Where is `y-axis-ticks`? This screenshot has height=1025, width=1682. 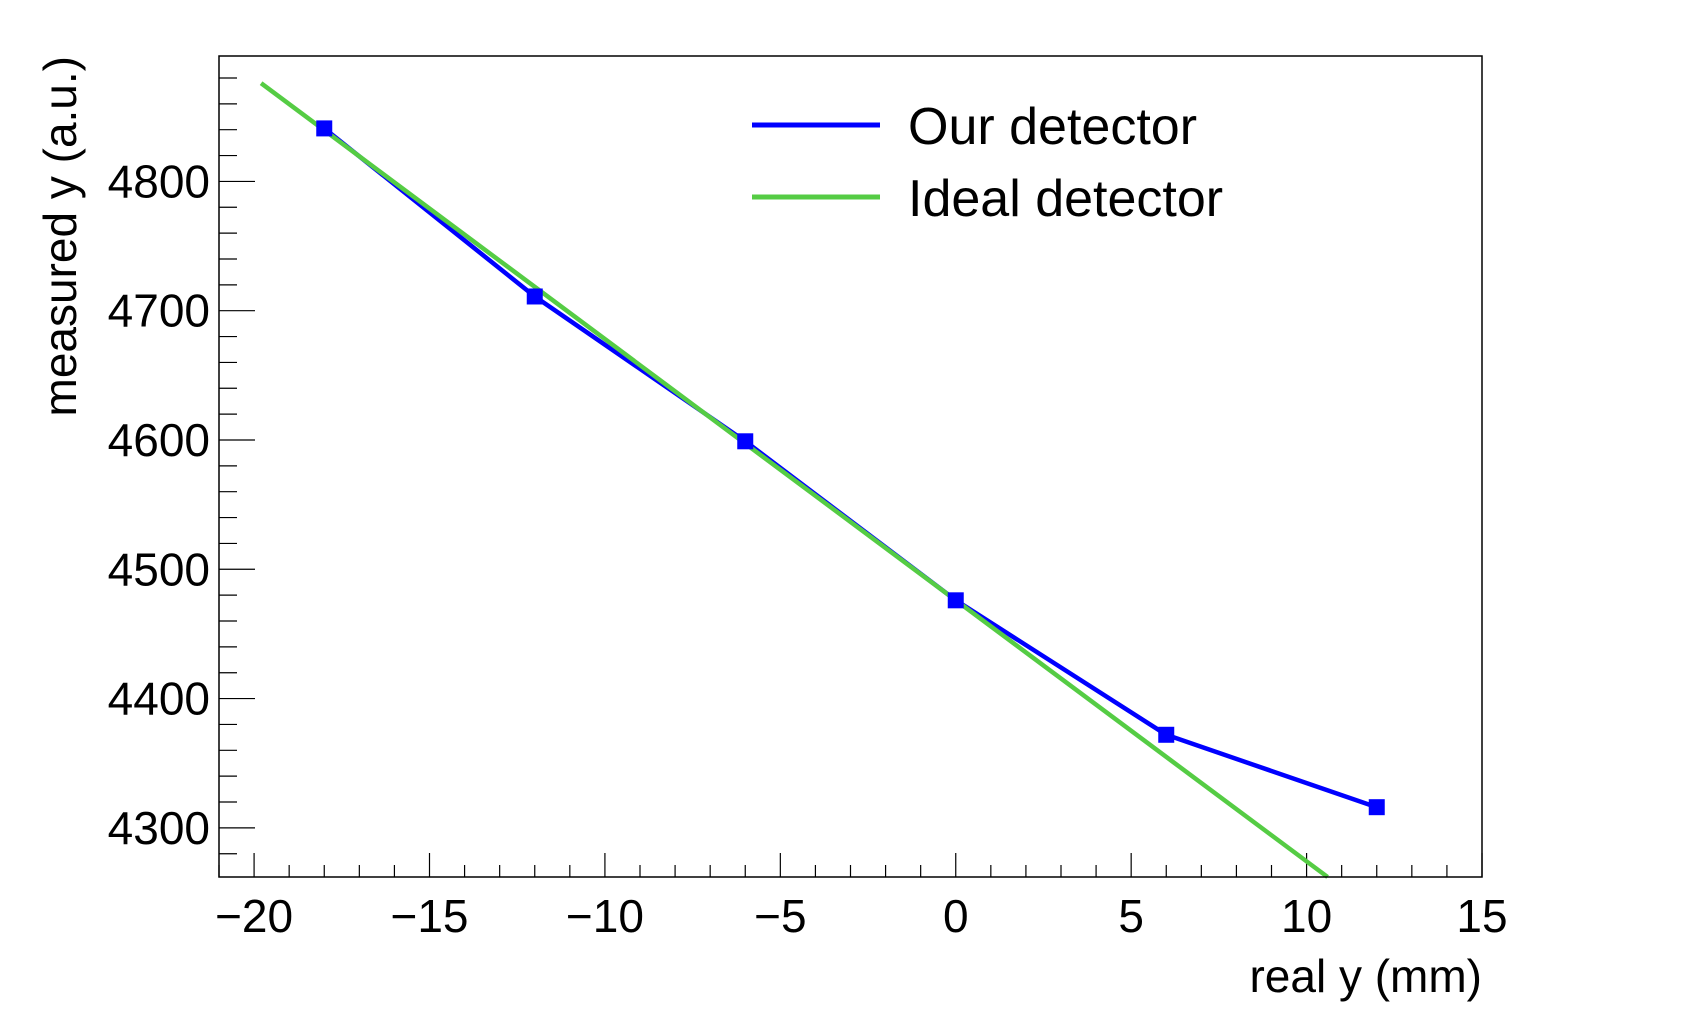
y-axis-ticks is located at coordinates (237, 466).